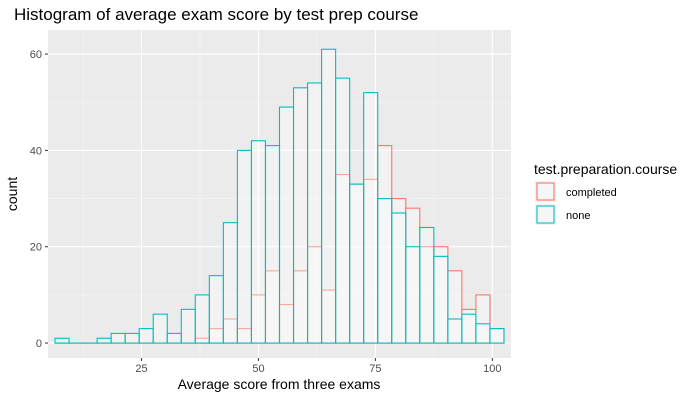 The height and width of the screenshot is (400, 700). I want to click on y-tick-label: 40, so click(36, 151).